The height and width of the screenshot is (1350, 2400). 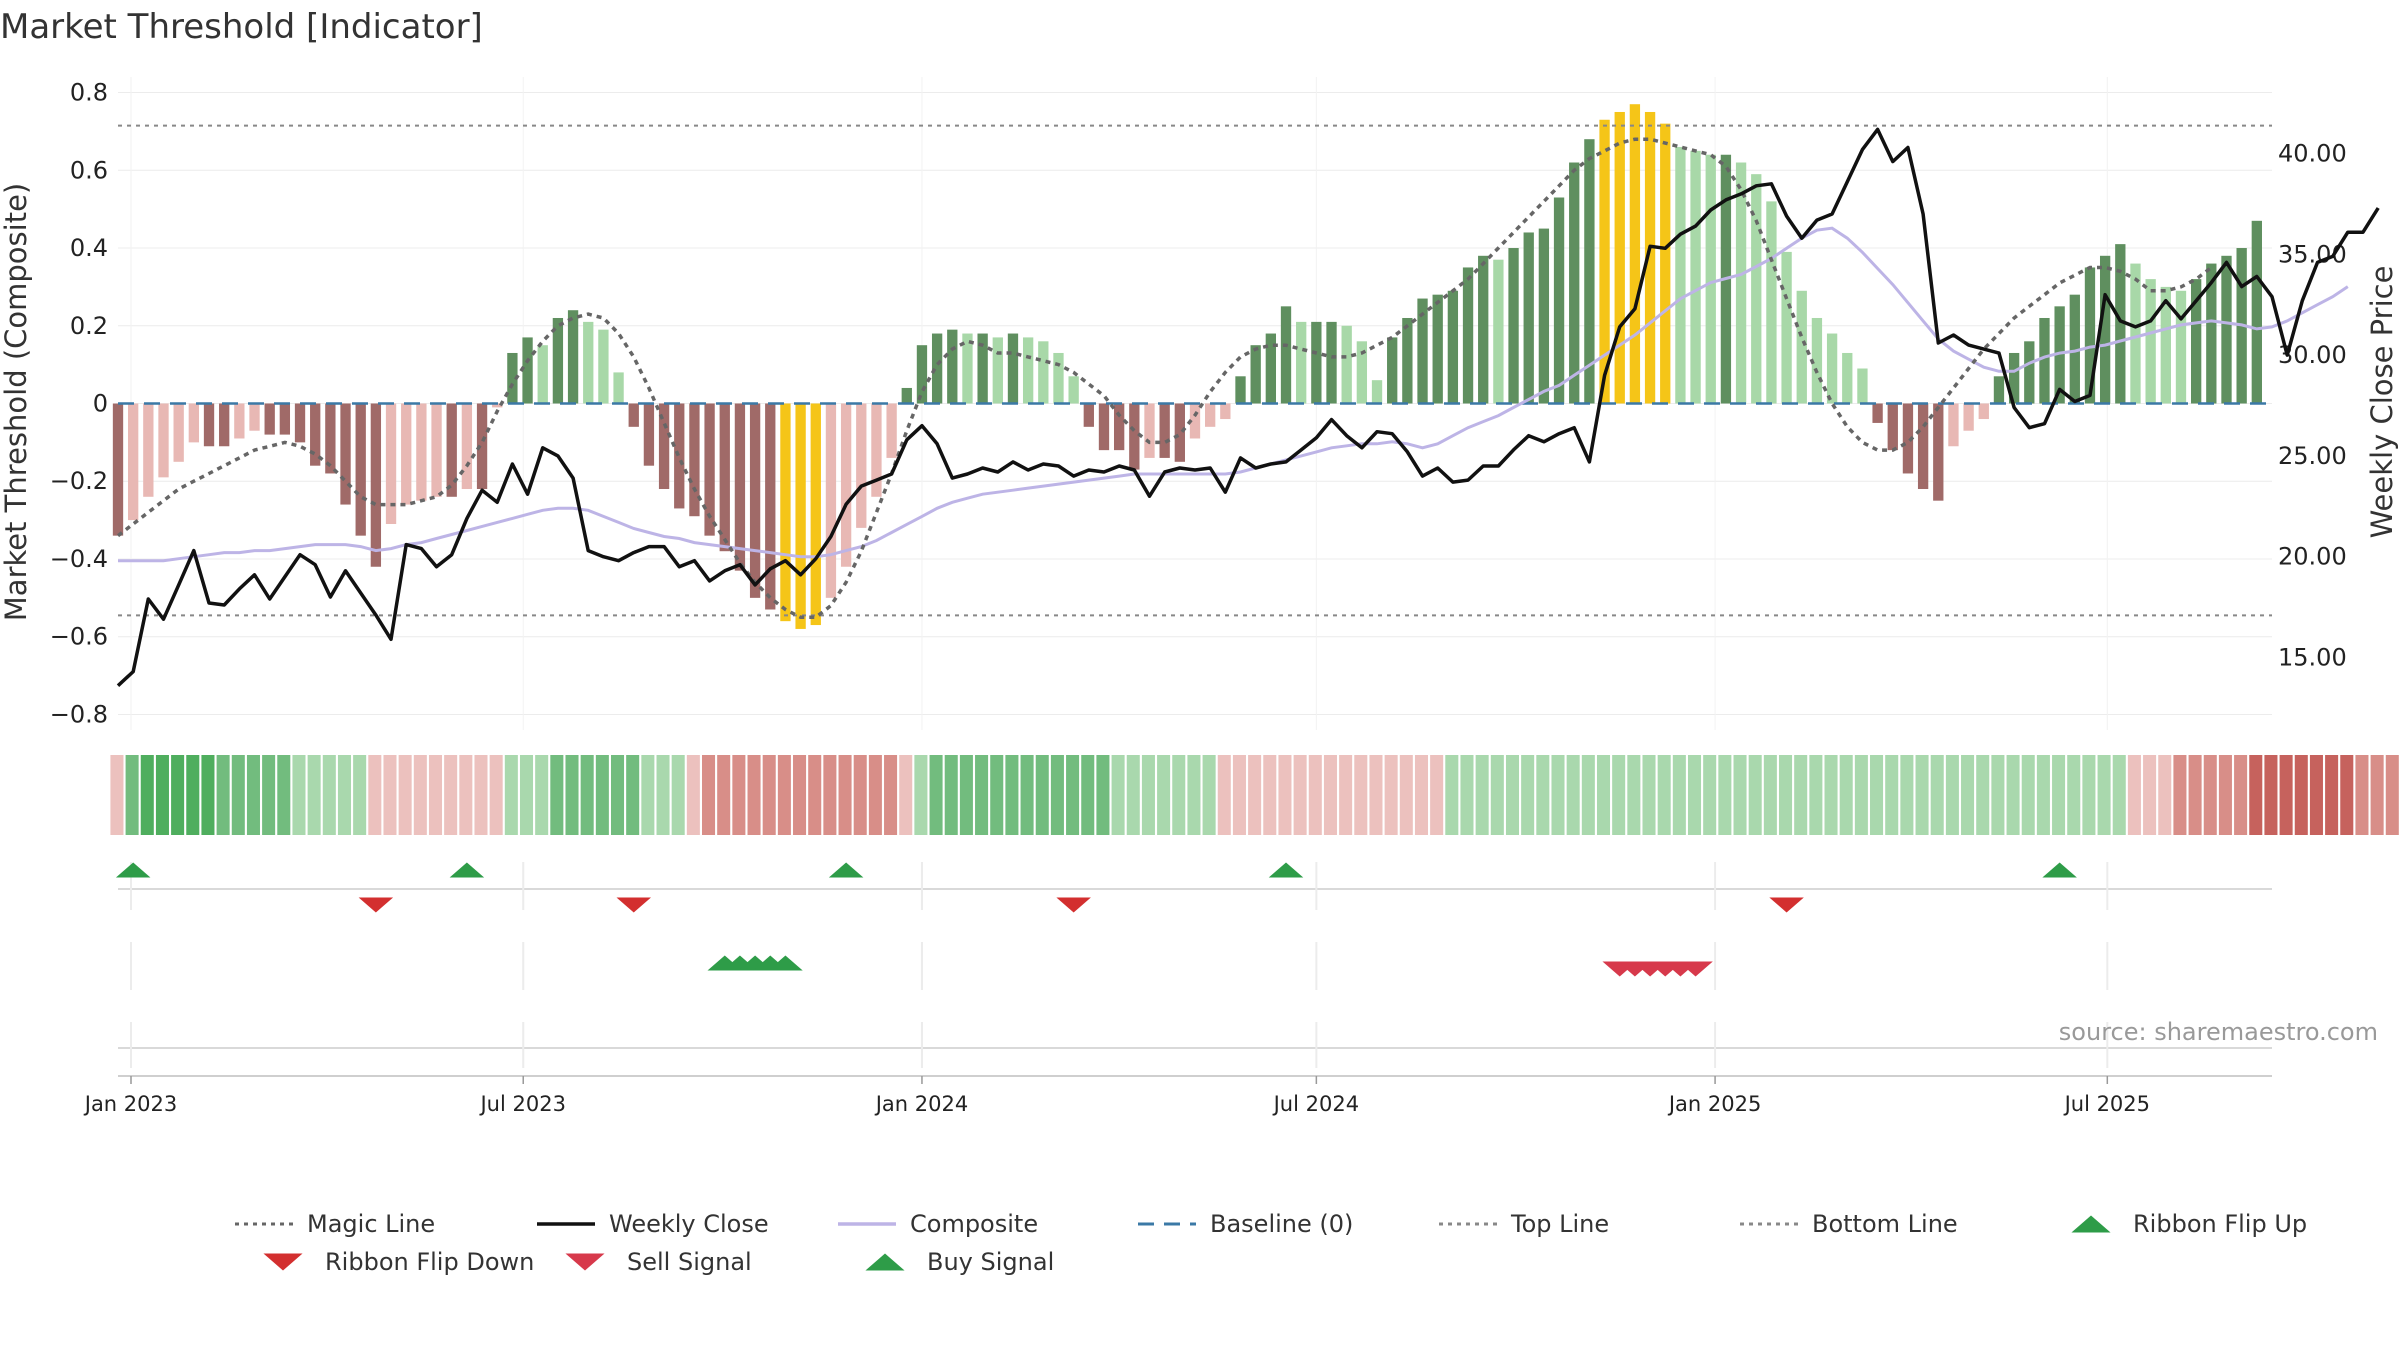 What do you see at coordinates (689, 1224) in the screenshot?
I see `legend-label: Weekly Close` at bounding box center [689, 1224].